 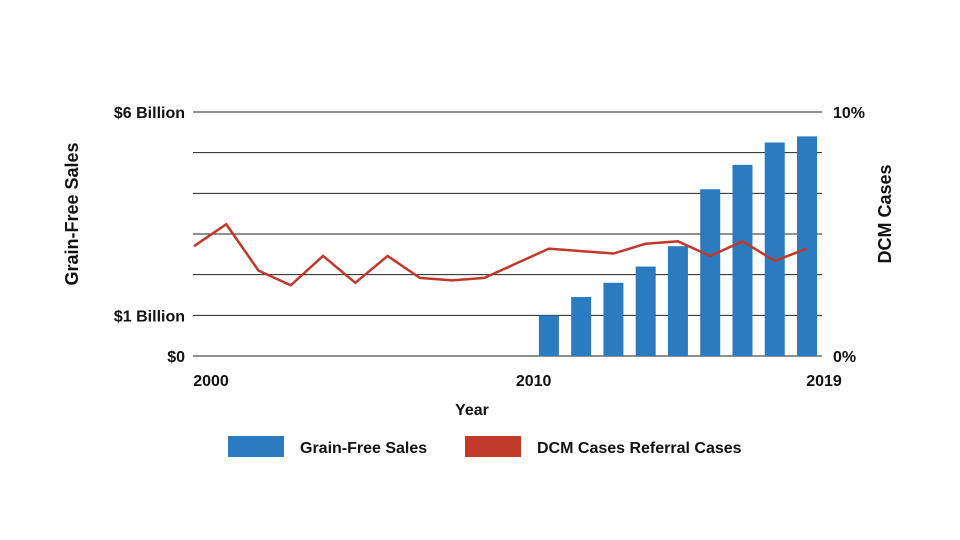 I want to click on bar-2013, so click(x=613, y=319).